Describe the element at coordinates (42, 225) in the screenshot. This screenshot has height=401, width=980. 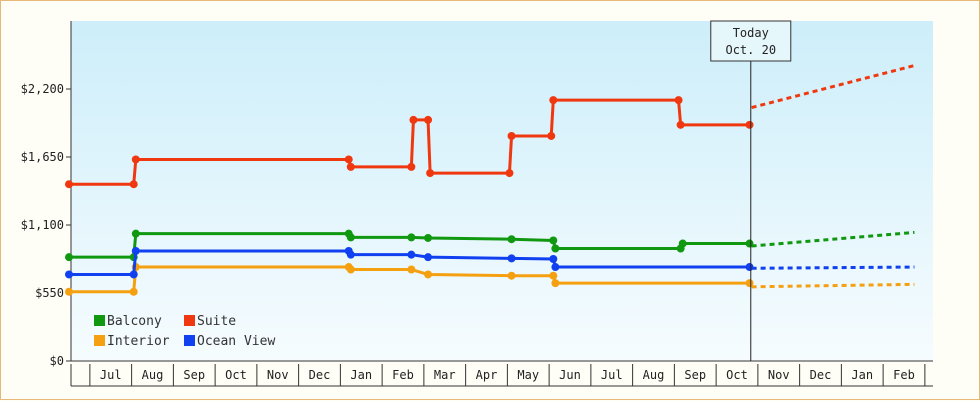
I see `y-tick-label: $1,100` at that location.